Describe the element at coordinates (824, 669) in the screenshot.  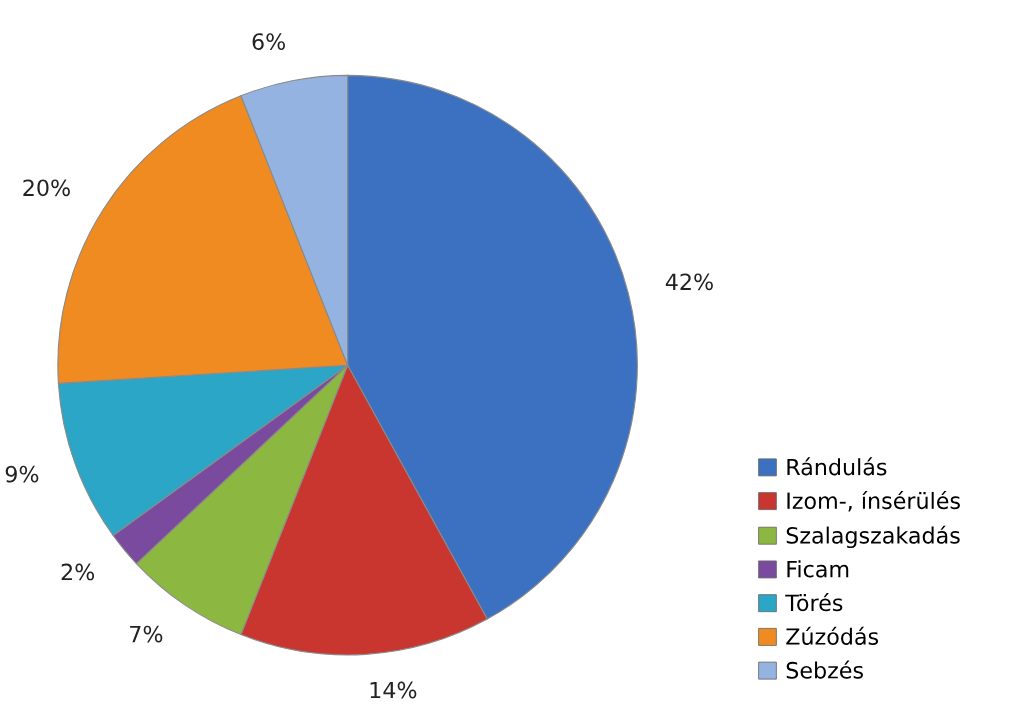
I see `legend-label: Sebzés` at that location.